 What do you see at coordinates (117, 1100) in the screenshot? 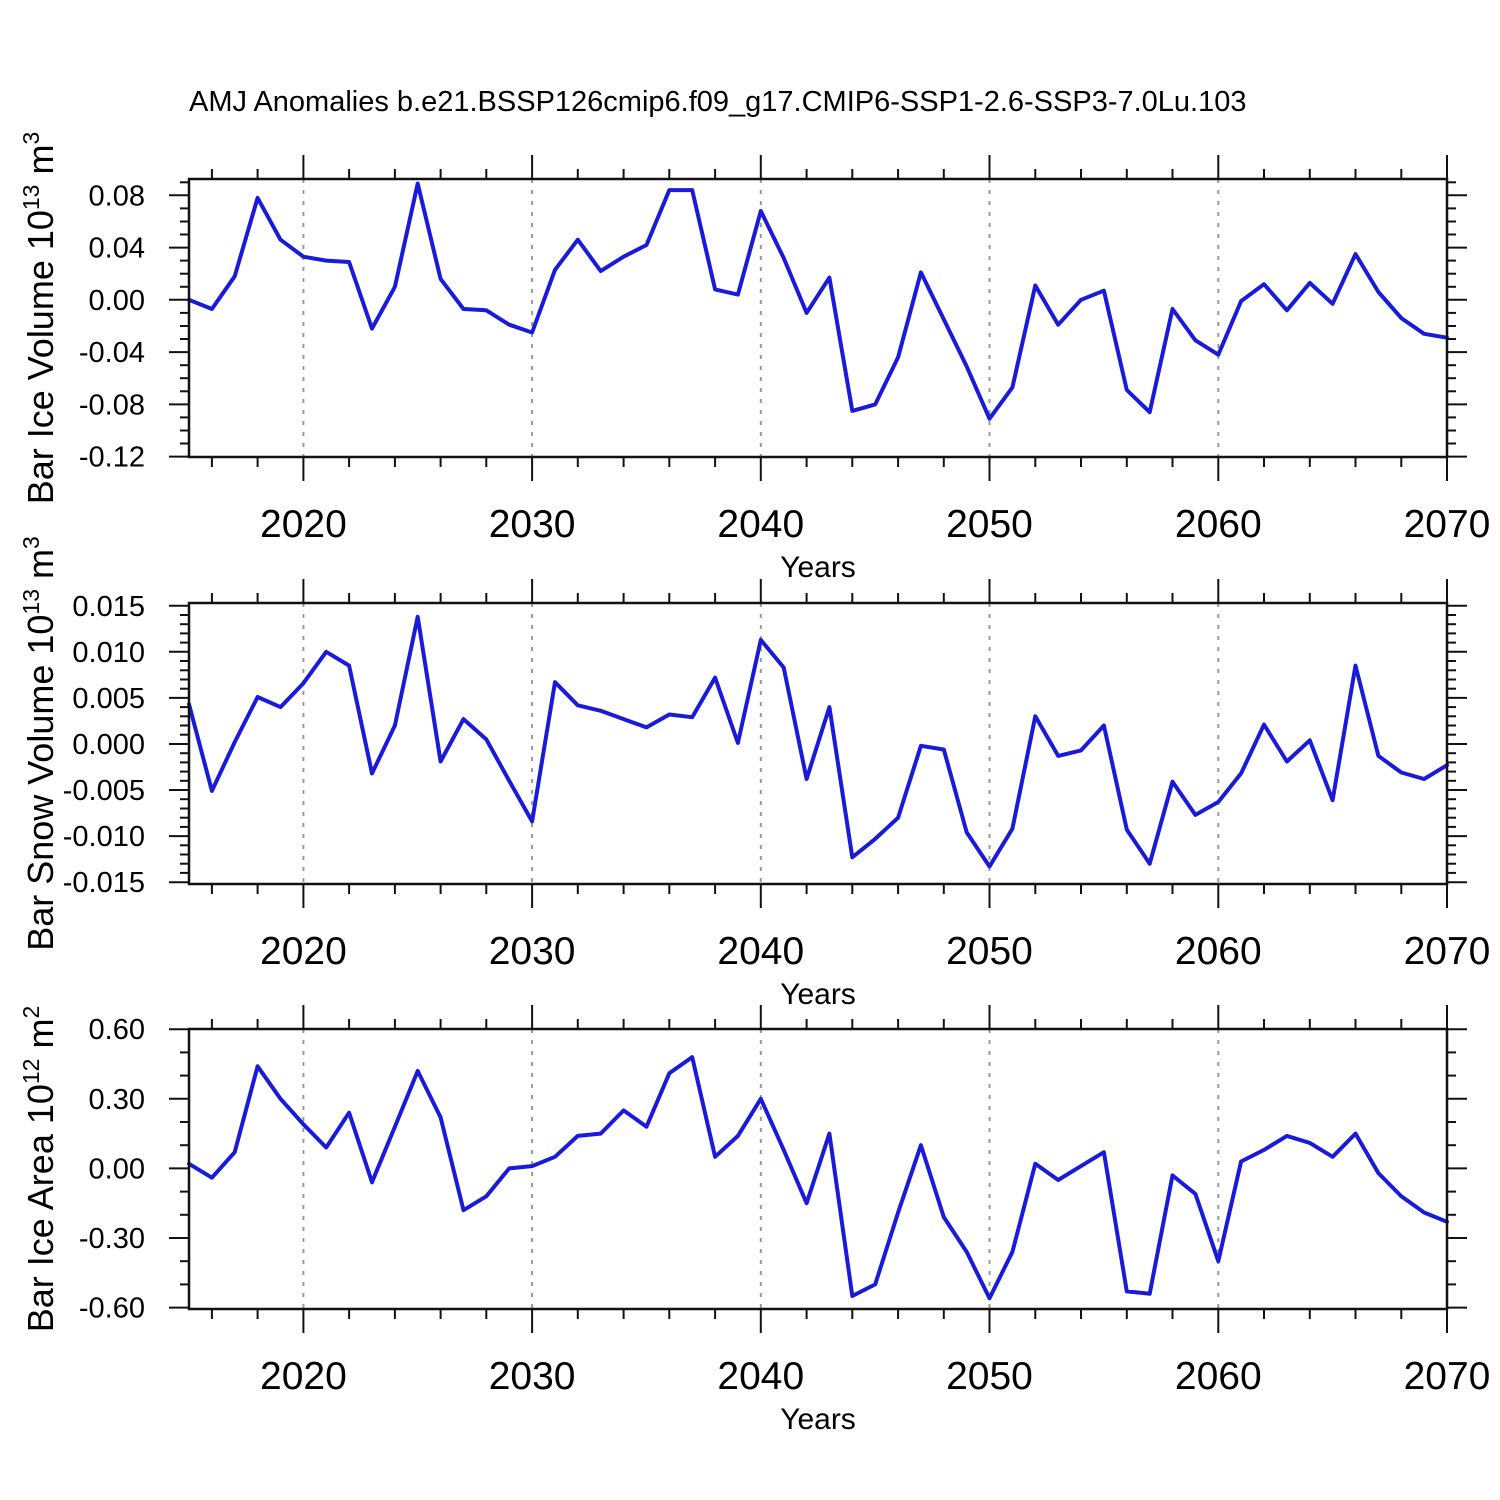
I see `y-tick-label: 0.30` at bounding box center [117, 1100].